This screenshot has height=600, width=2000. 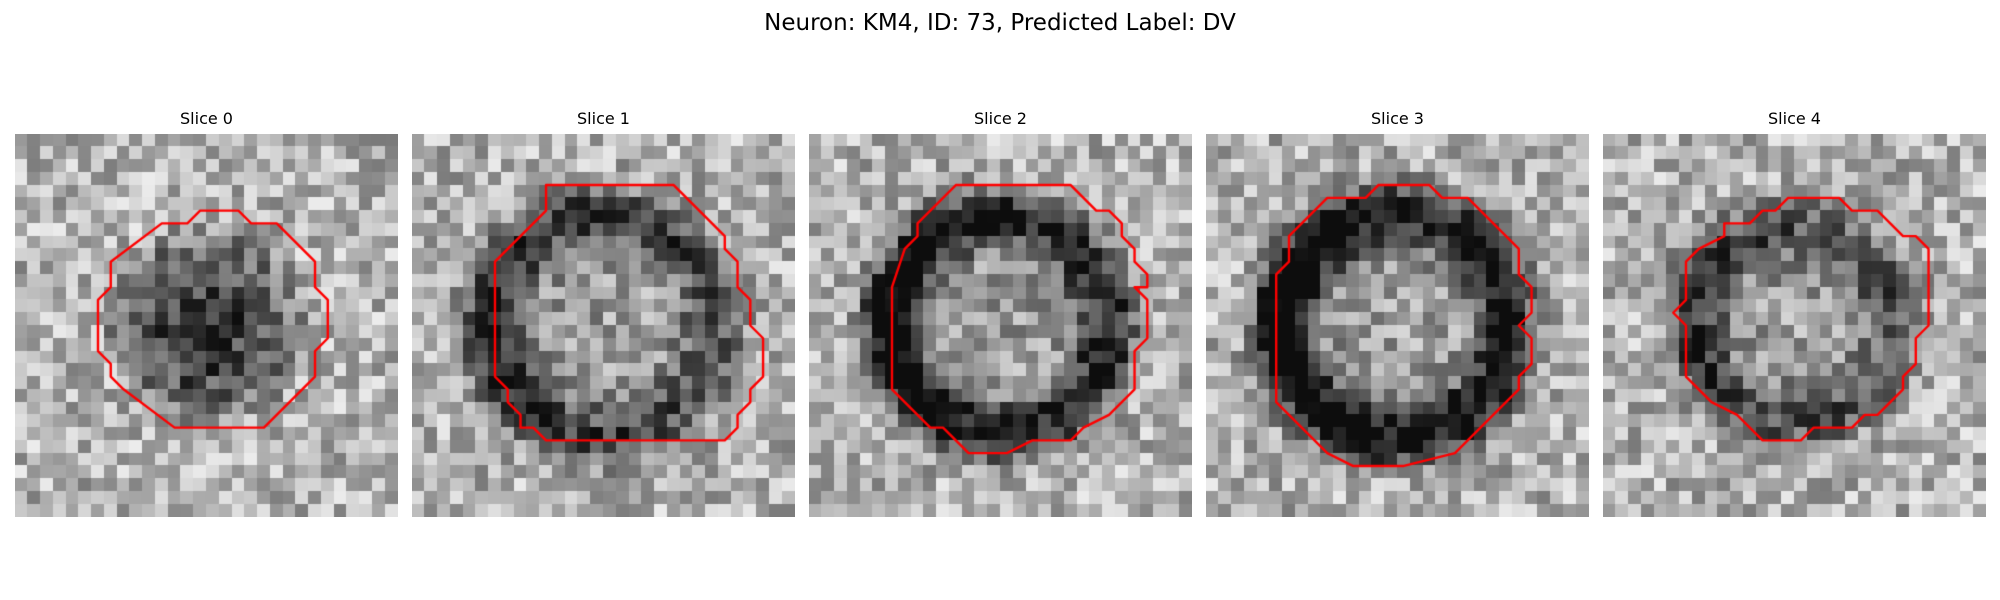 I want to click on slice-title-1: Slice 1, so click(x=603, y=118).